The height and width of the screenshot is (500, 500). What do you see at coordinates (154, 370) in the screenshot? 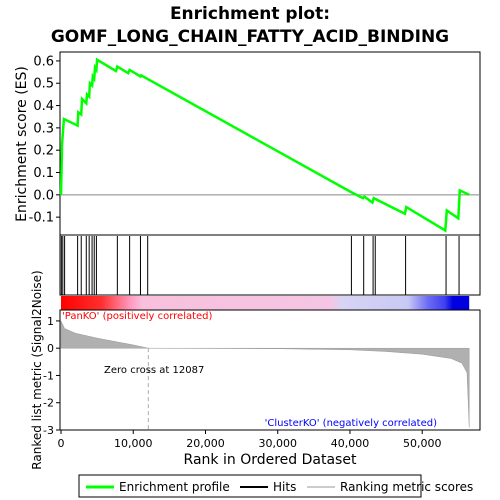
I see `zero-cross-label: Zero cross at 12087` at bounding box center [154, 370].